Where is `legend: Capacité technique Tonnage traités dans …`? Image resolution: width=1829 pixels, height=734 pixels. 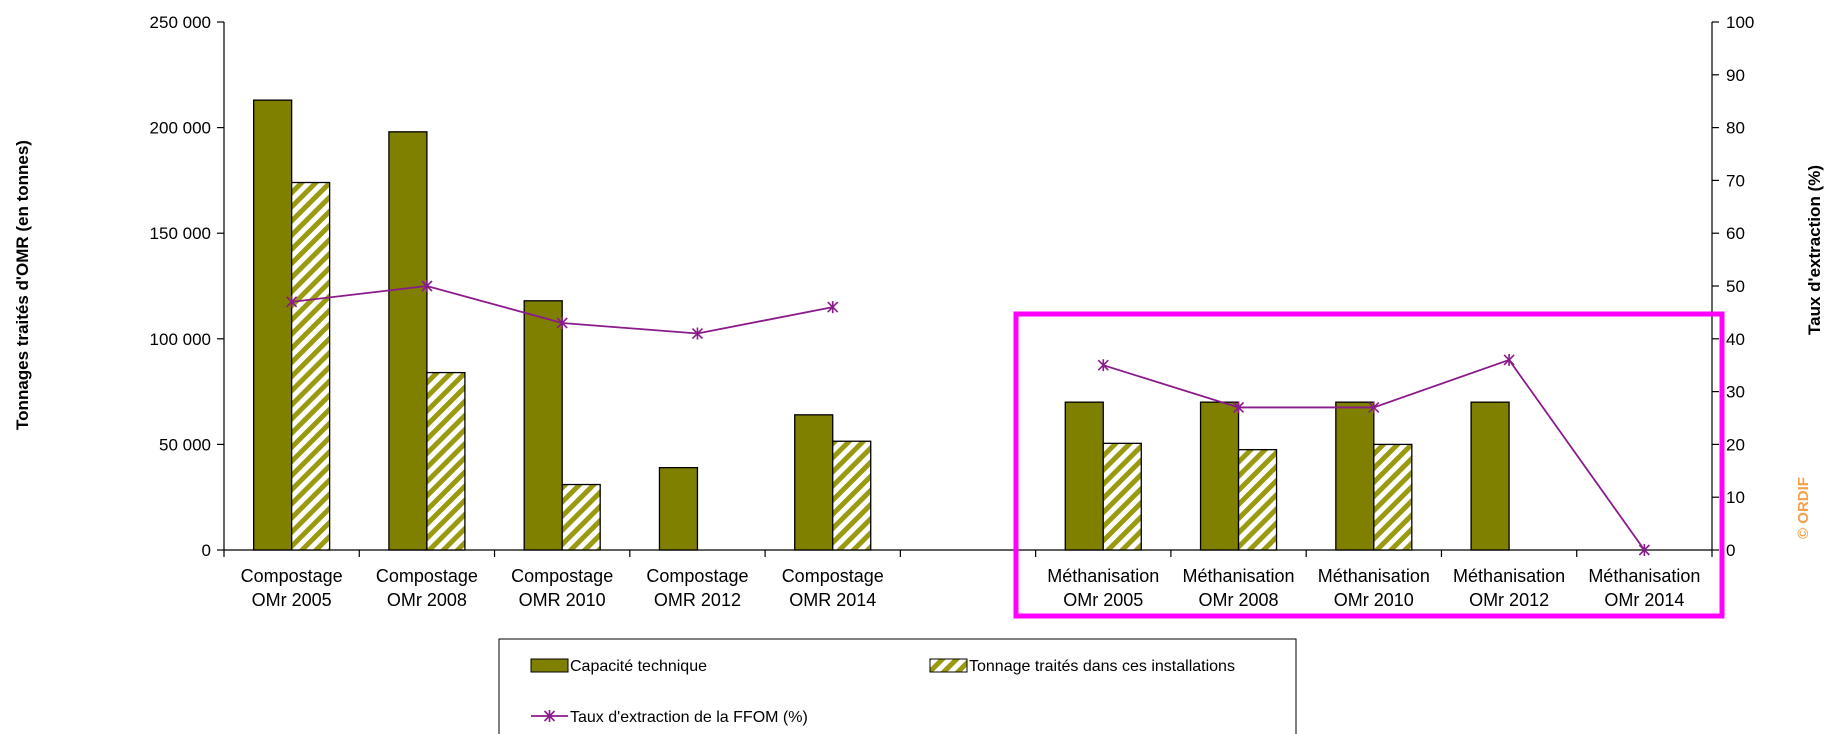 legend: Capacité technique Tonnage traités dans … is located at coordinates (897, 686).